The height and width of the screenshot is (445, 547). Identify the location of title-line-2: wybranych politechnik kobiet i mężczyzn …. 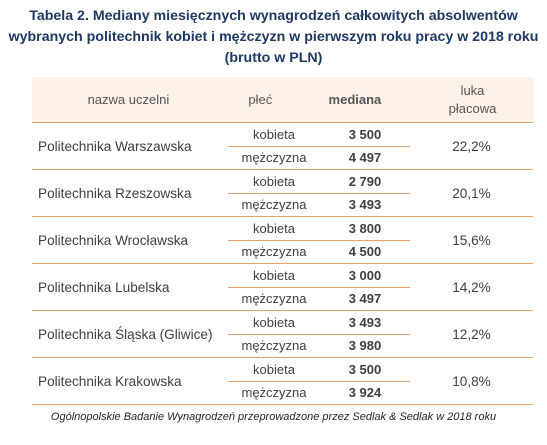
(273, 37).